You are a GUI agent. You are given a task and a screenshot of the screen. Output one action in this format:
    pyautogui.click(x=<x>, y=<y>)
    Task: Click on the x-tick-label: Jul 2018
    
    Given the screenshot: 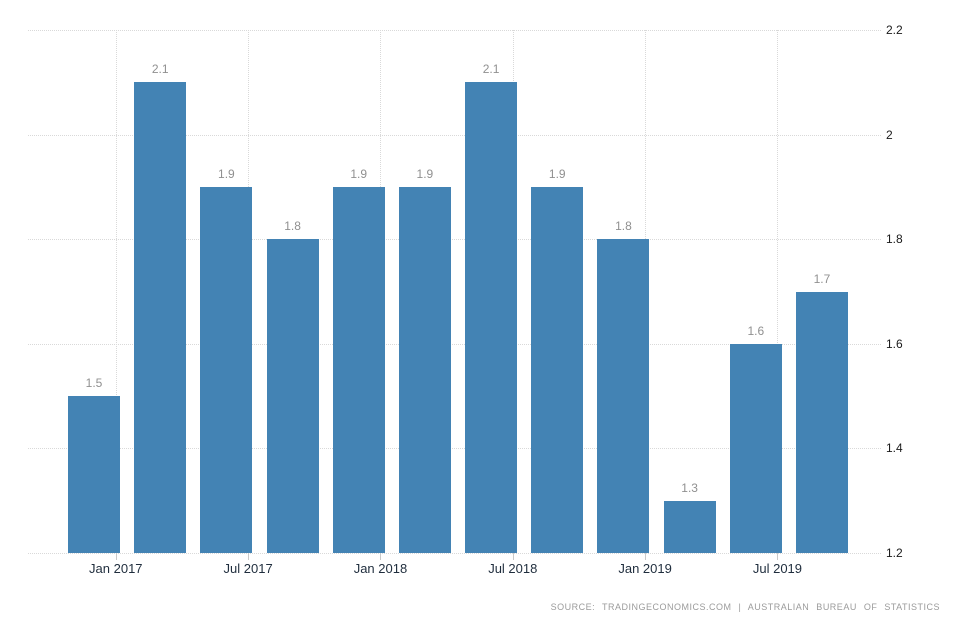 What is the action you would take?
    pyautogui.click(x=513, y=568)
    